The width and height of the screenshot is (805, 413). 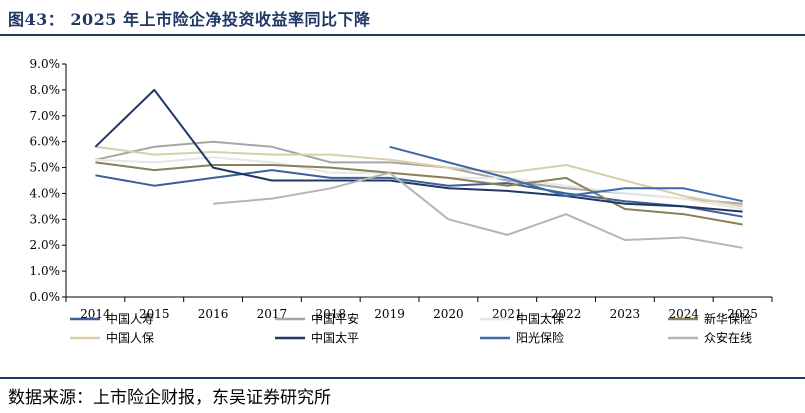 What do you see at coordinates (189, 19) in the screenshot?
I see `chart-title: 图43： 2025 年上市险企净投资收益率同比下降` at bounding box center [189, 19].